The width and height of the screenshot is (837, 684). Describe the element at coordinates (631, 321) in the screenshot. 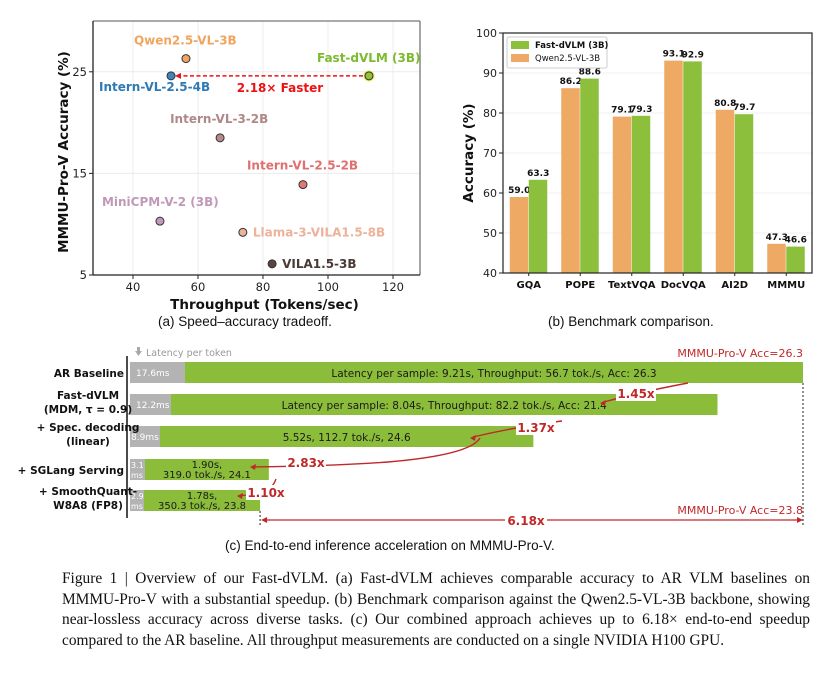

I see `caption-b: (b) Benchmark comparison.` at that location.